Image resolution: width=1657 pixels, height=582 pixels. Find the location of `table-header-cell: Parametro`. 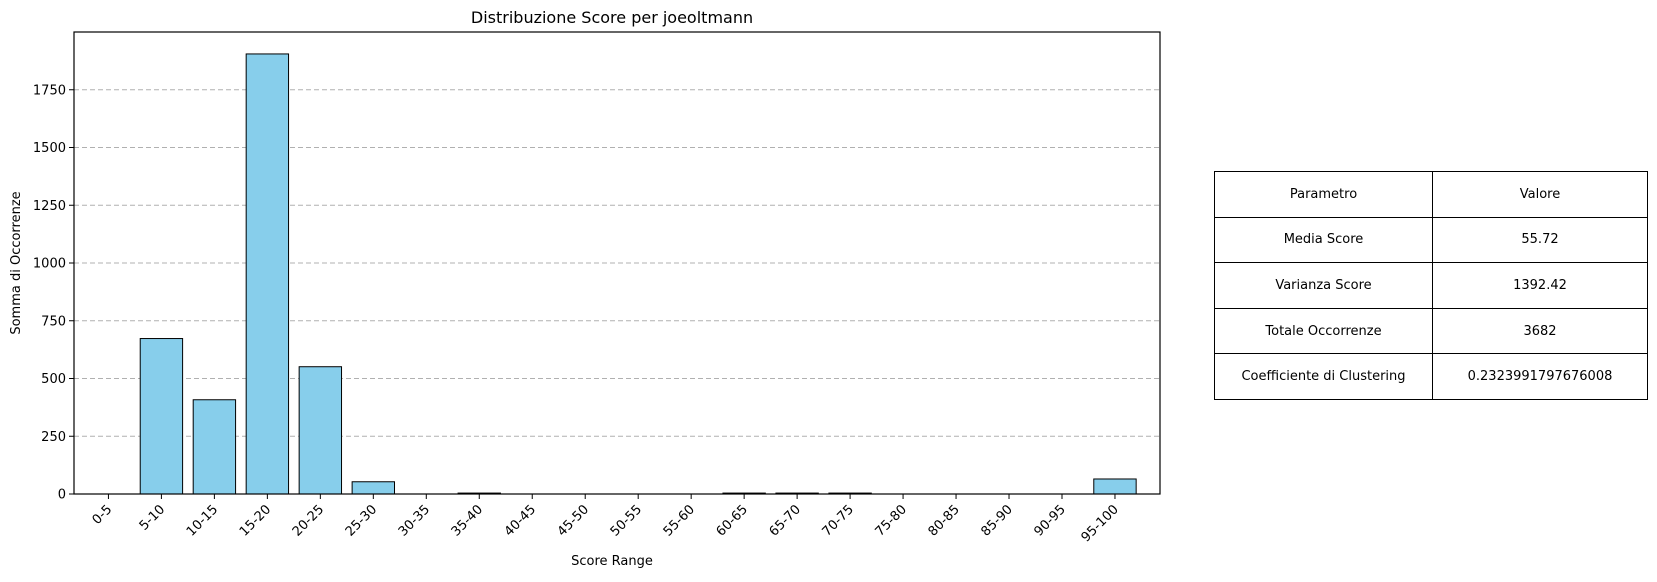

table-header-cell: Parametro is located at coordinates (1323, 194).